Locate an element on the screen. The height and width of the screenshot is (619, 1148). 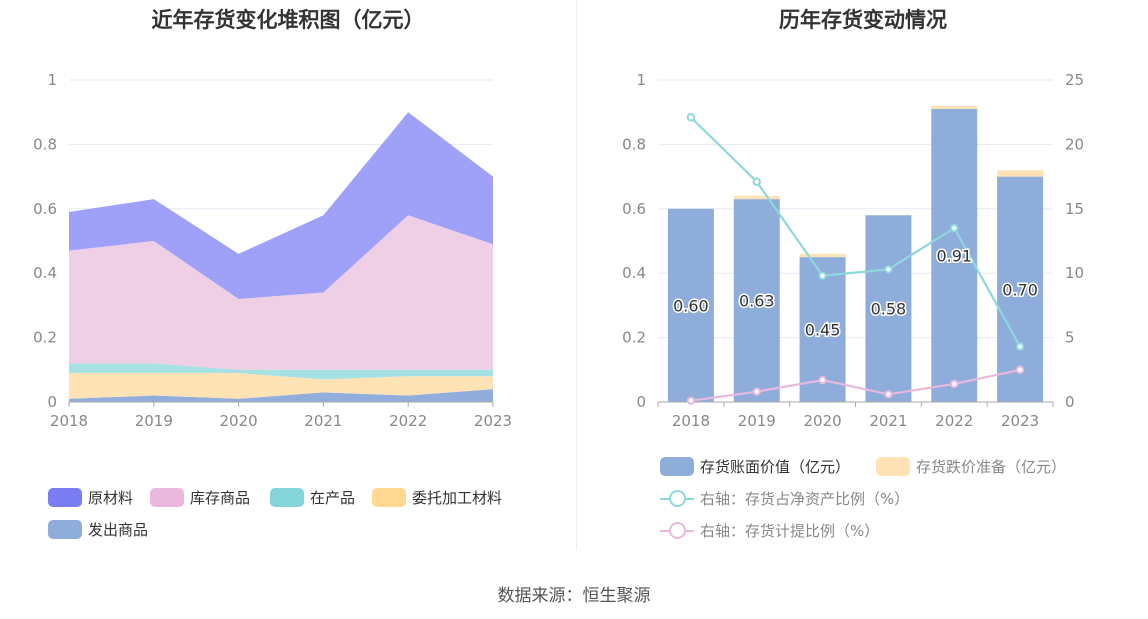
legend-item: 存货账面价值（亿元） is located at coordinates (755, 466).